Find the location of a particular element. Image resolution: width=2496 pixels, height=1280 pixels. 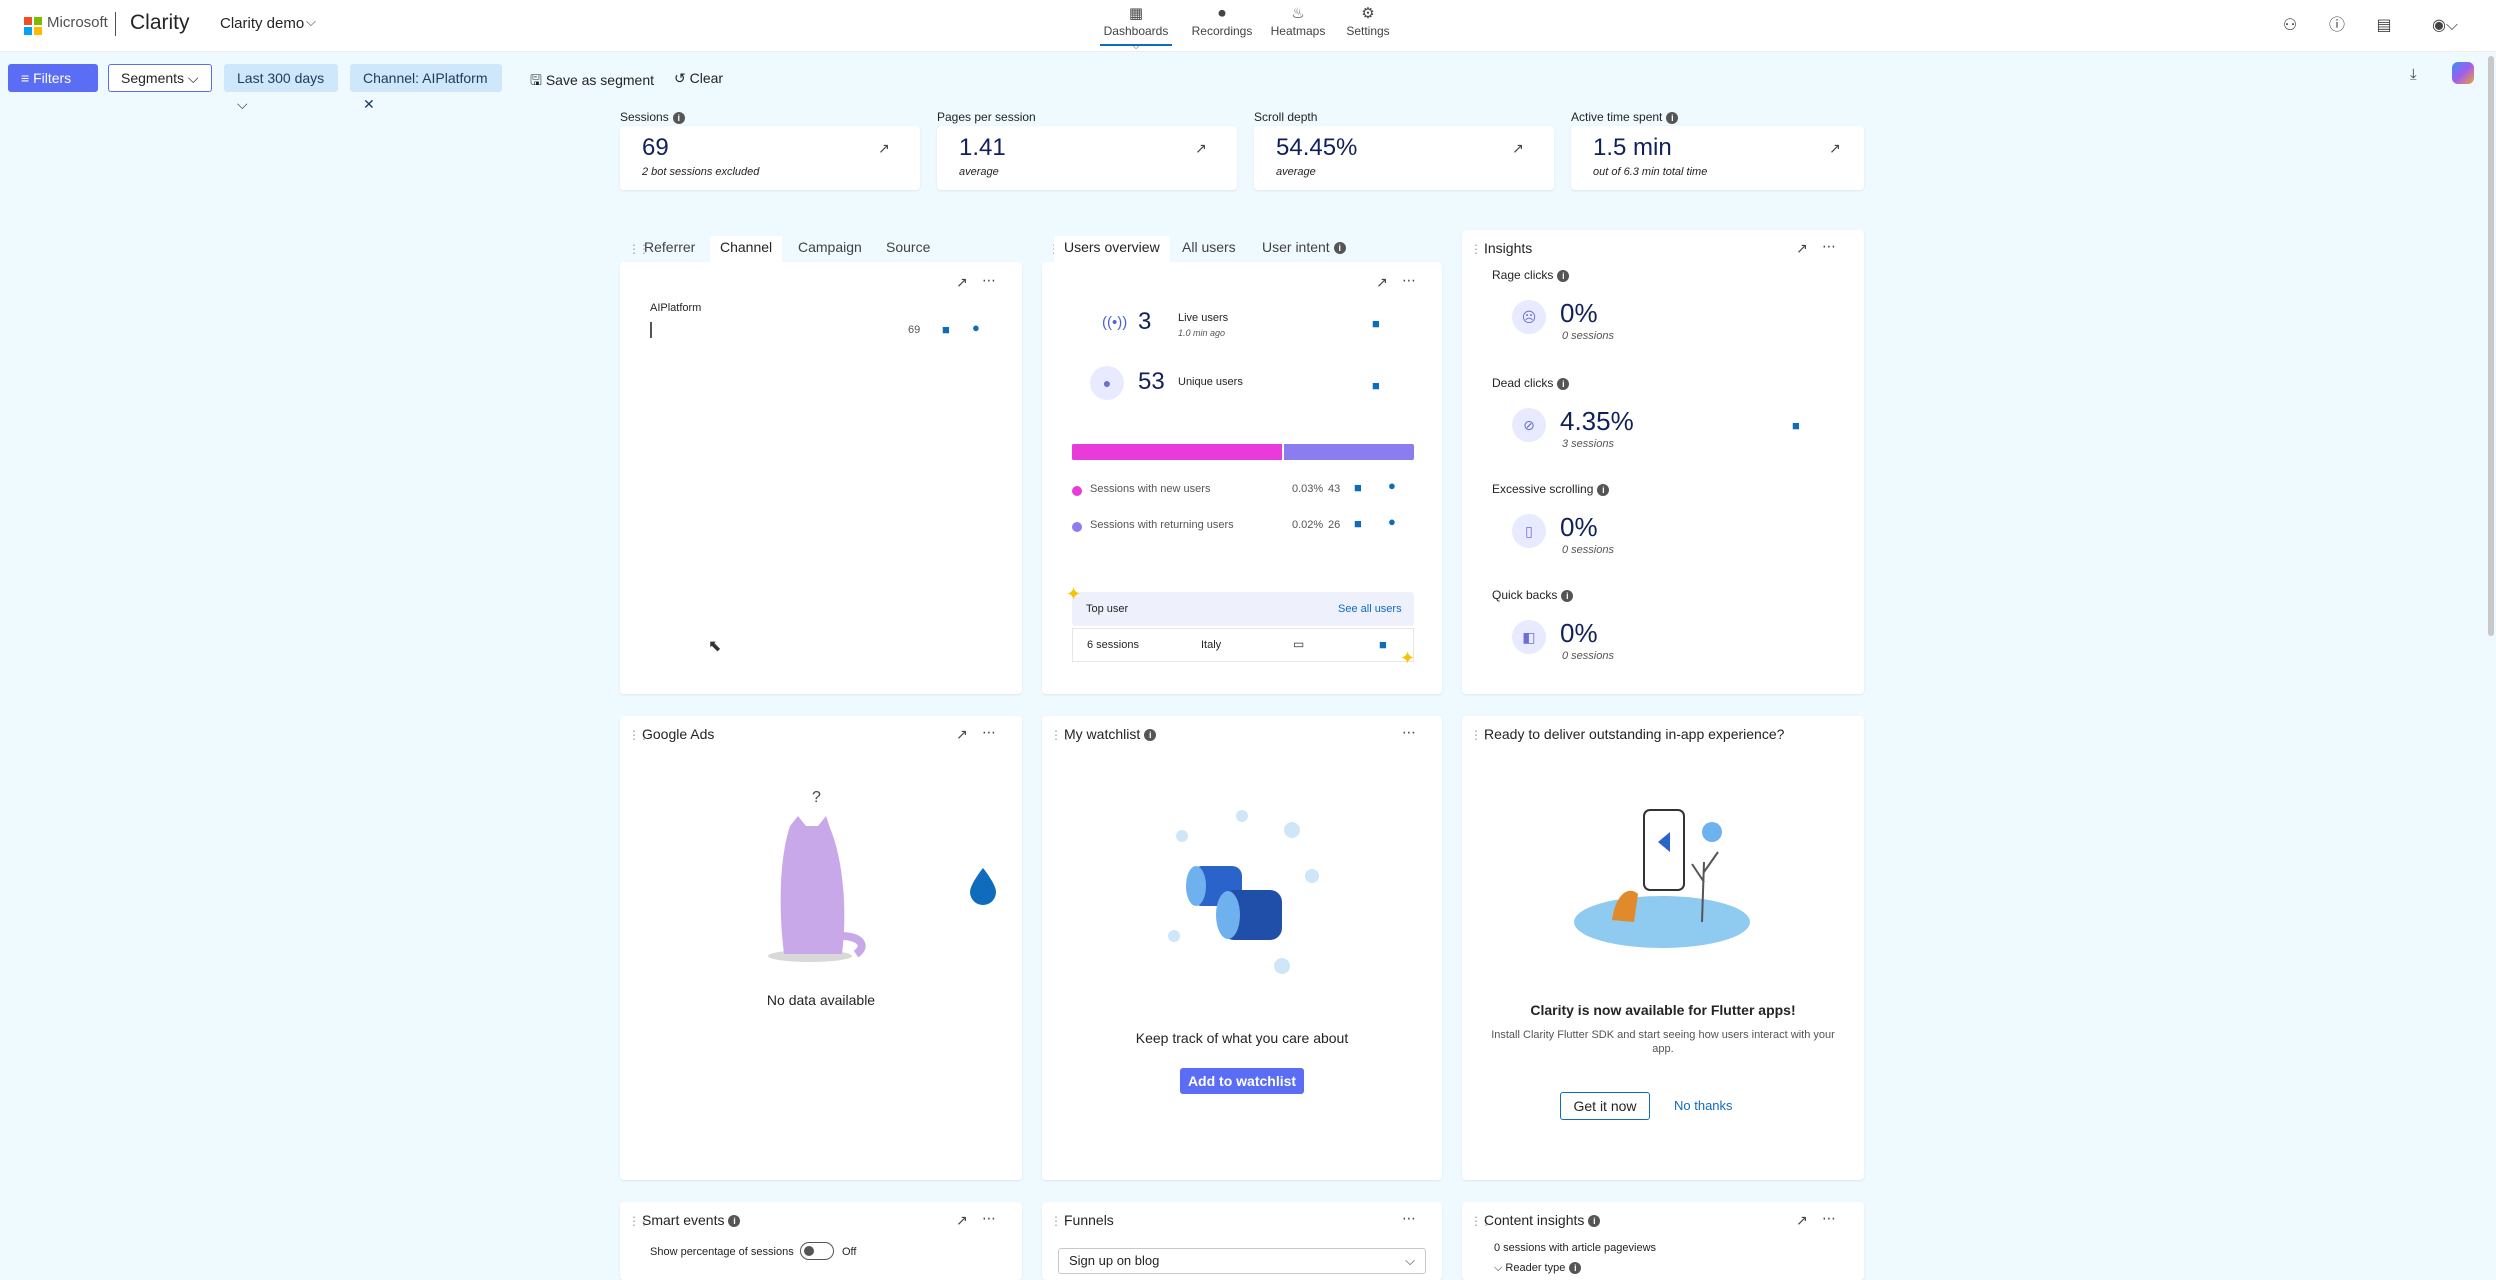

add-to-watchlist-button: Add to watchlist is located at coordinates (1242, 1081).